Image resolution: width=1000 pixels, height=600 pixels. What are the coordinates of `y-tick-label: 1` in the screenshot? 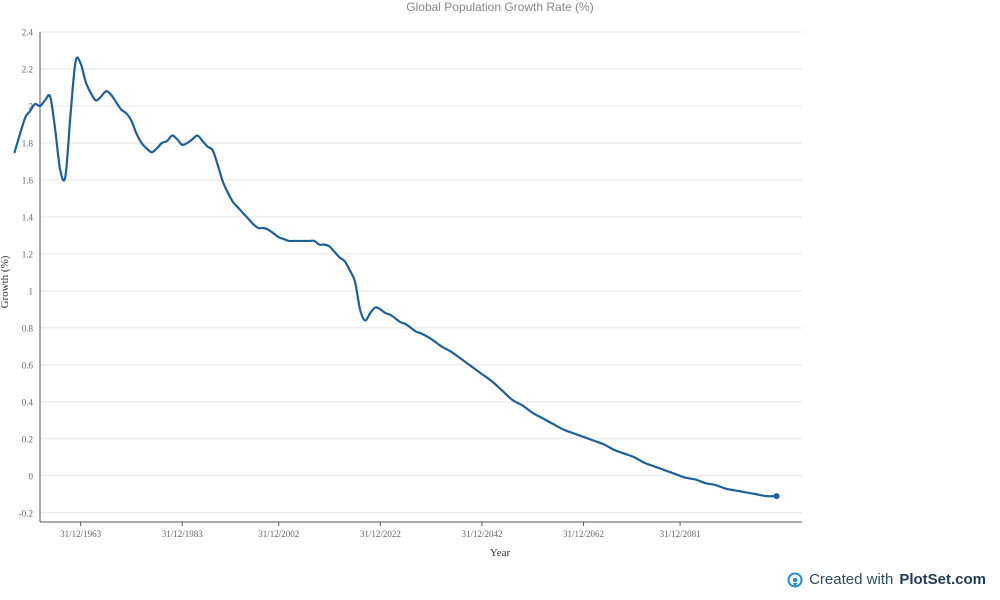 It's located at (31, 291).